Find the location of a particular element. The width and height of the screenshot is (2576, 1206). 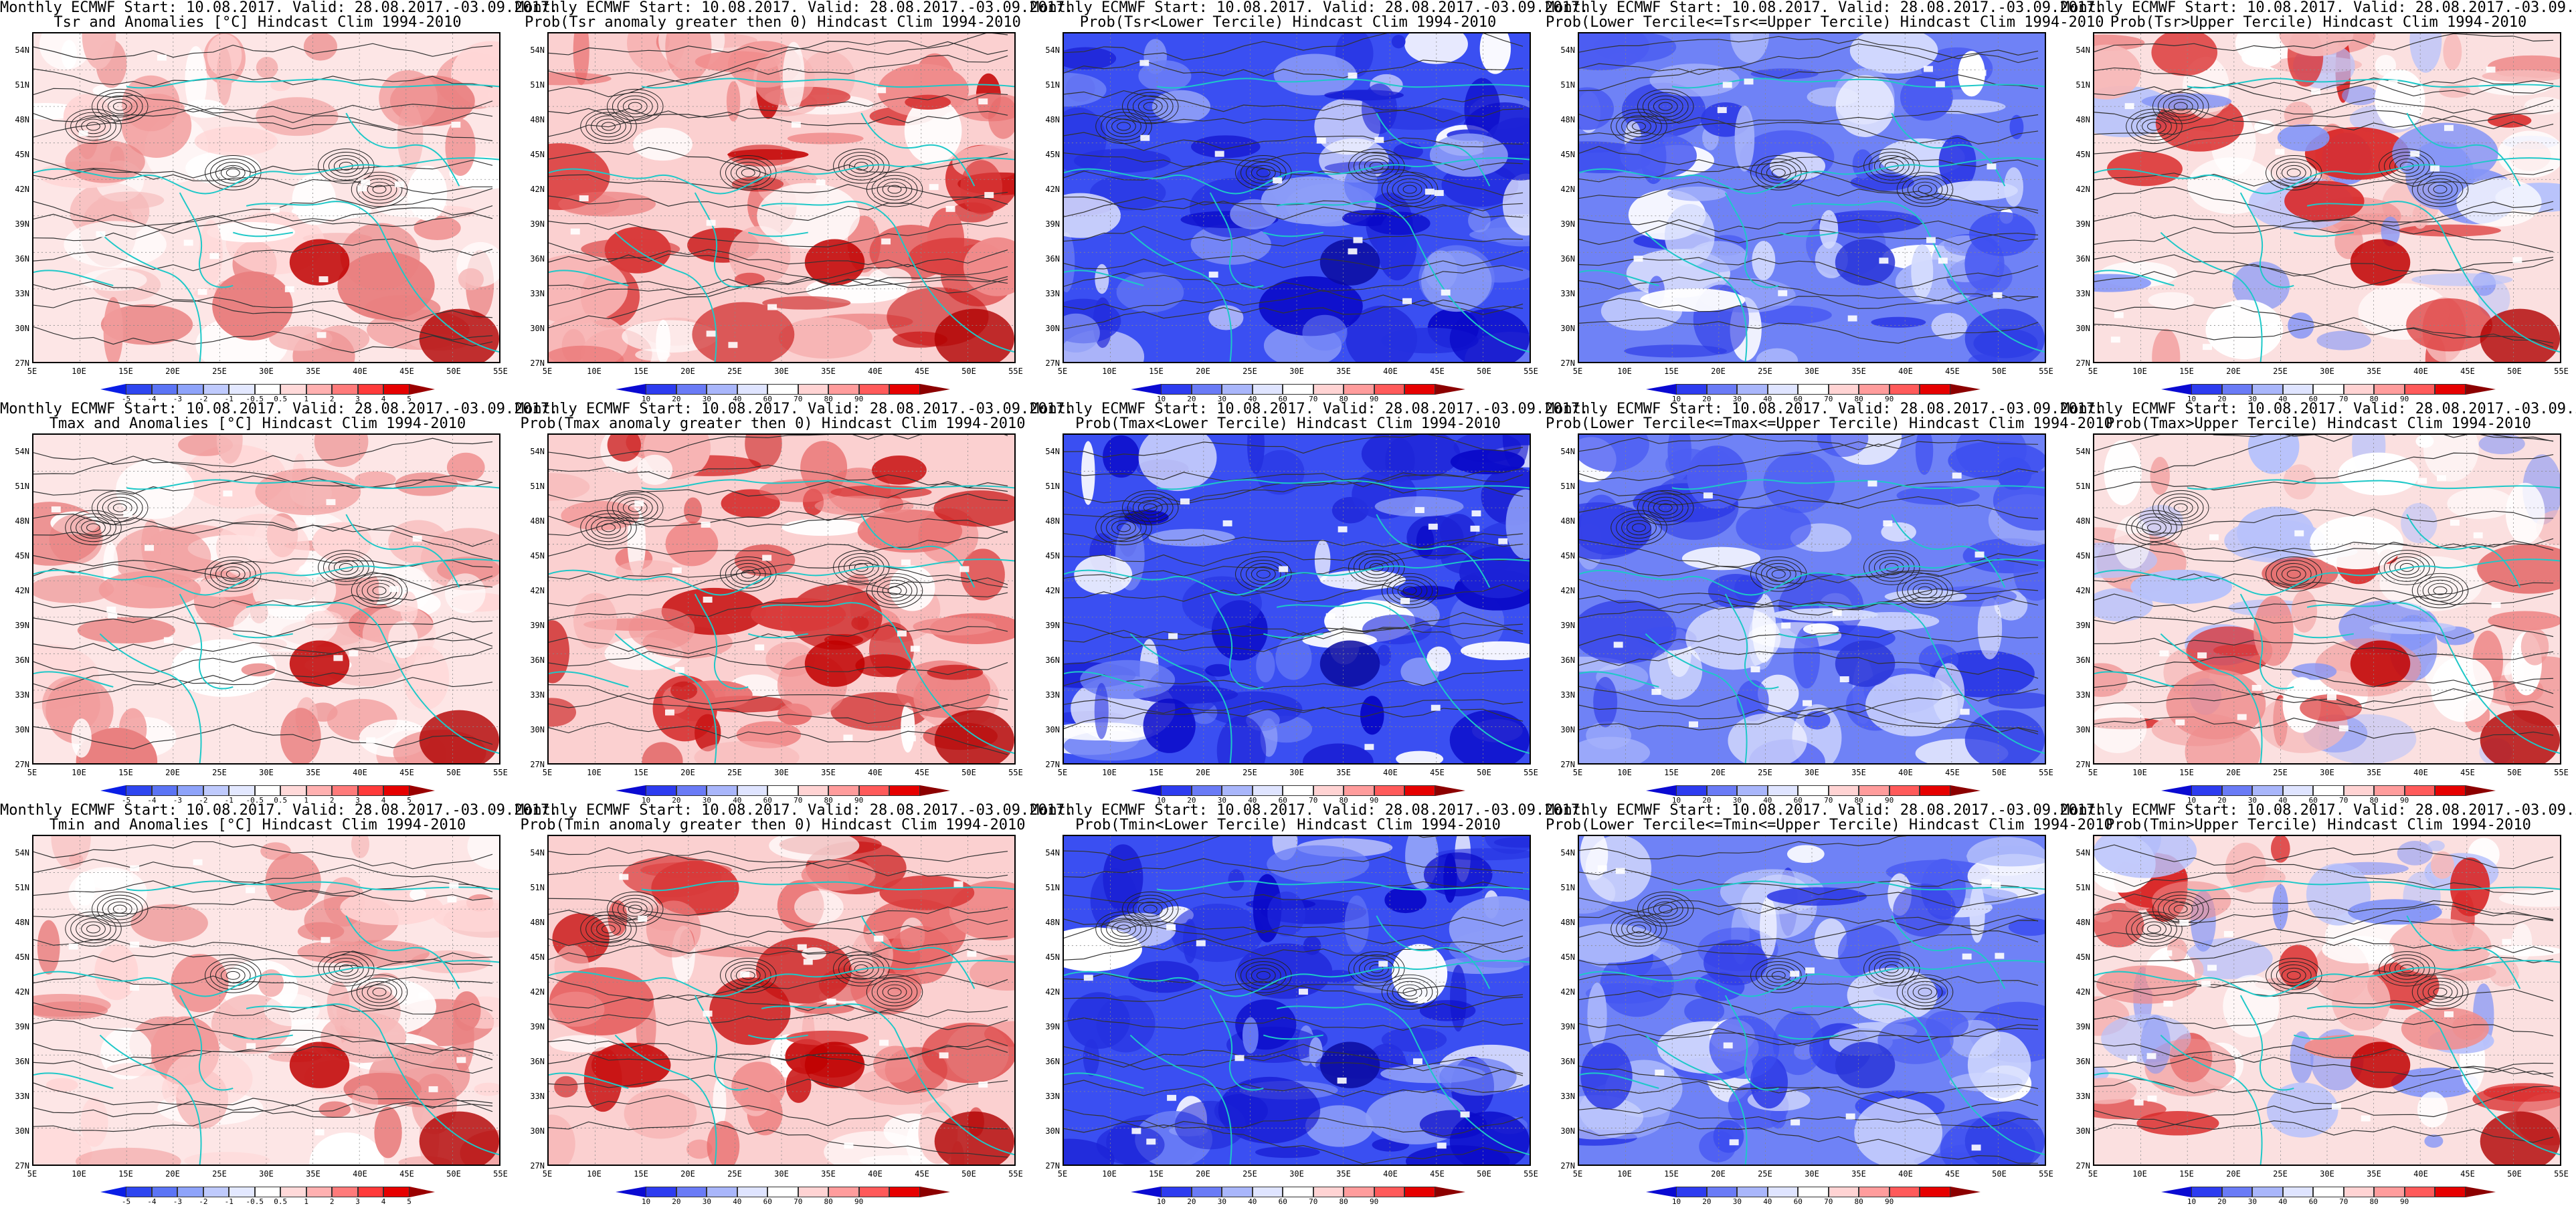

colorbar is located at coordinates (1298, 1192).